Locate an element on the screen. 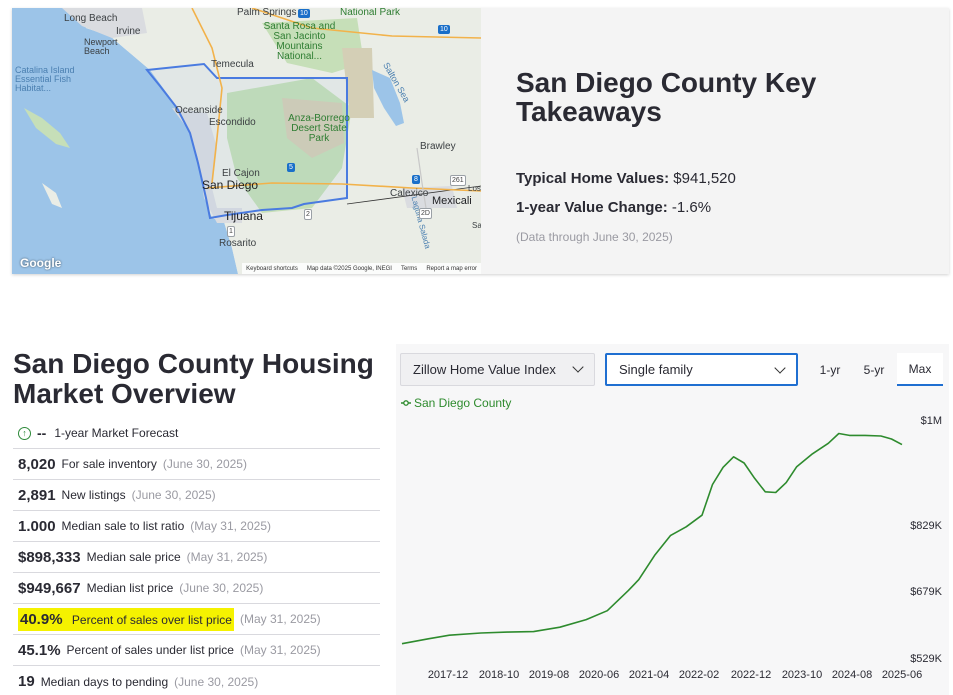  map-shield-hwy-2d: 2D is located at coordinates (425, 213).